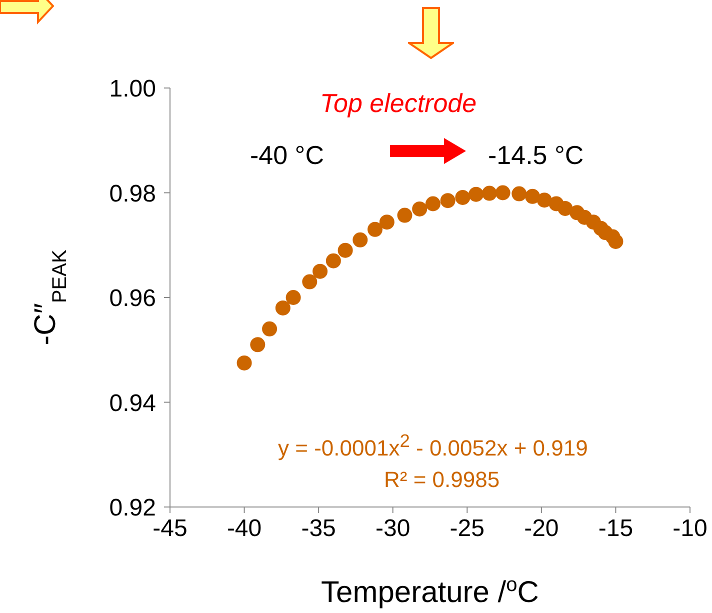  Describe the element at coordinates (536, 155) in the screenshot. I see `annotation: -14.5 °C` at that location.